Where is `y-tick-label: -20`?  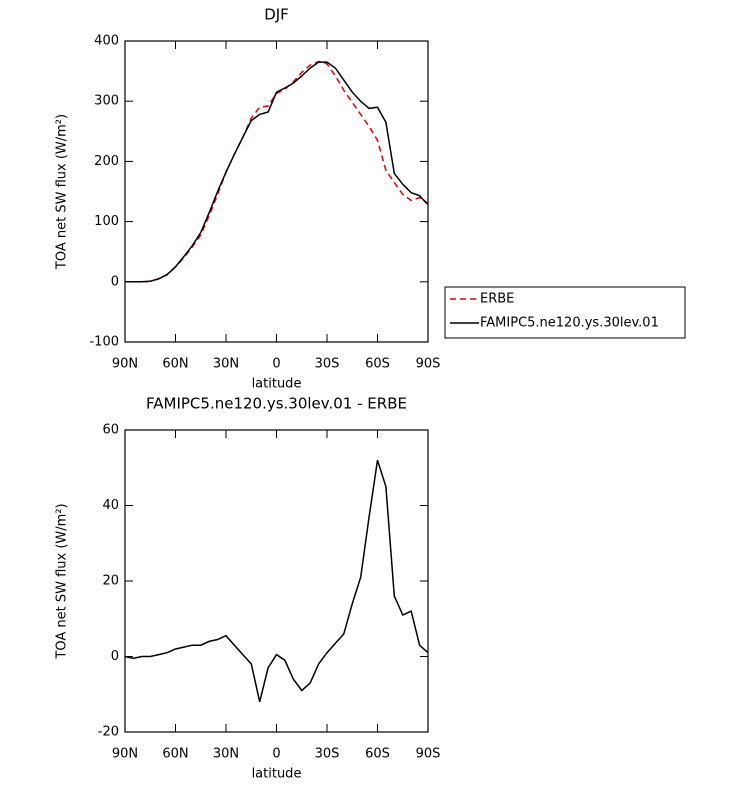
y-tick-label: -20 is located at coordinates (108, 732).